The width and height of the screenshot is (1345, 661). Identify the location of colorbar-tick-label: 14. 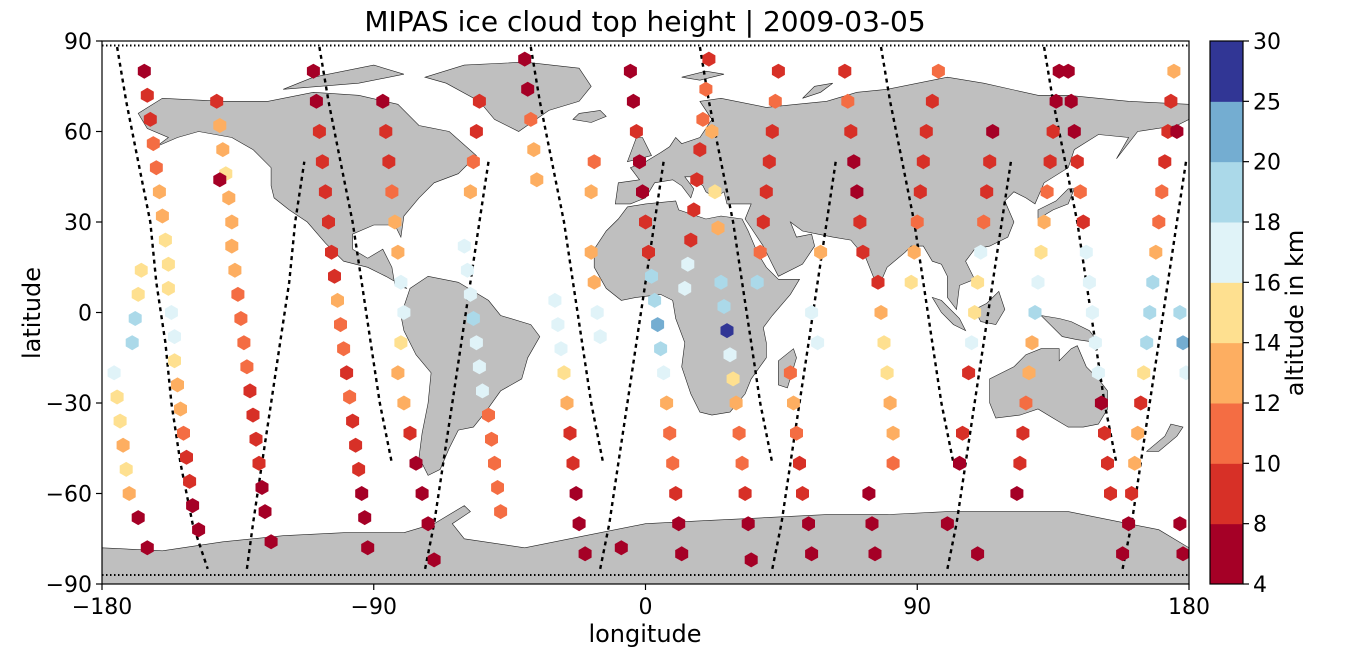
(1267, 344).